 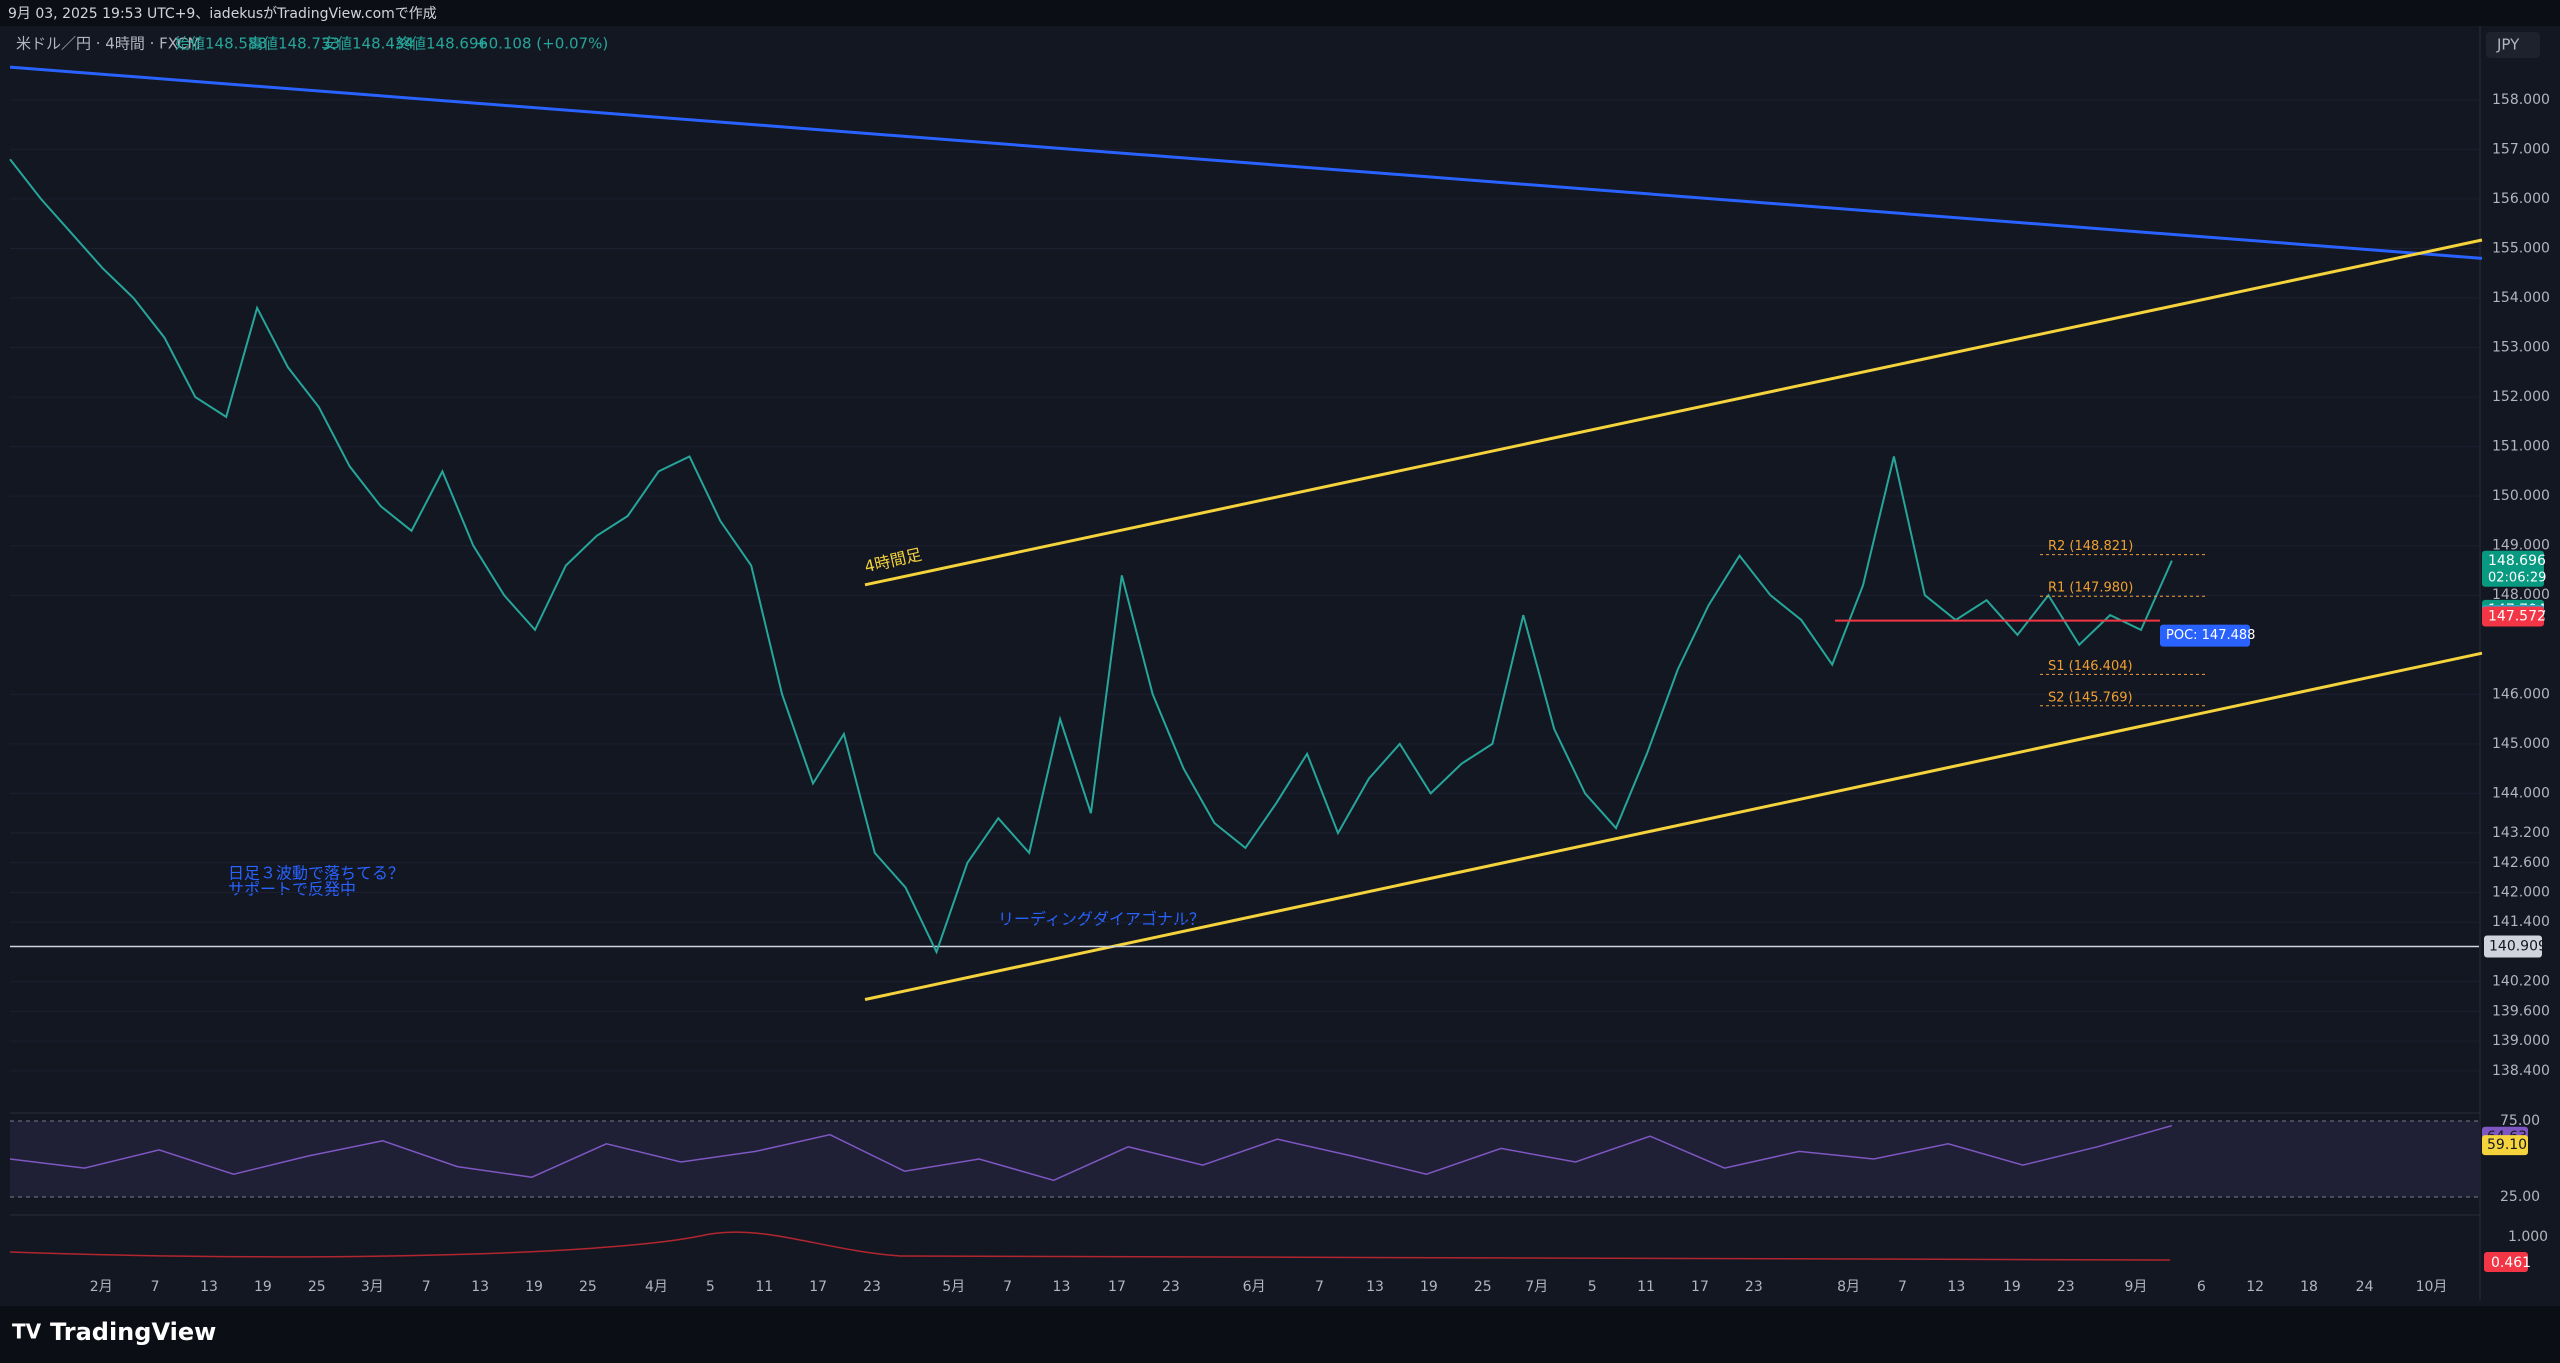 I want to click on annotation: リーディングダイアゴナル？, so click(x=1101, y=919).